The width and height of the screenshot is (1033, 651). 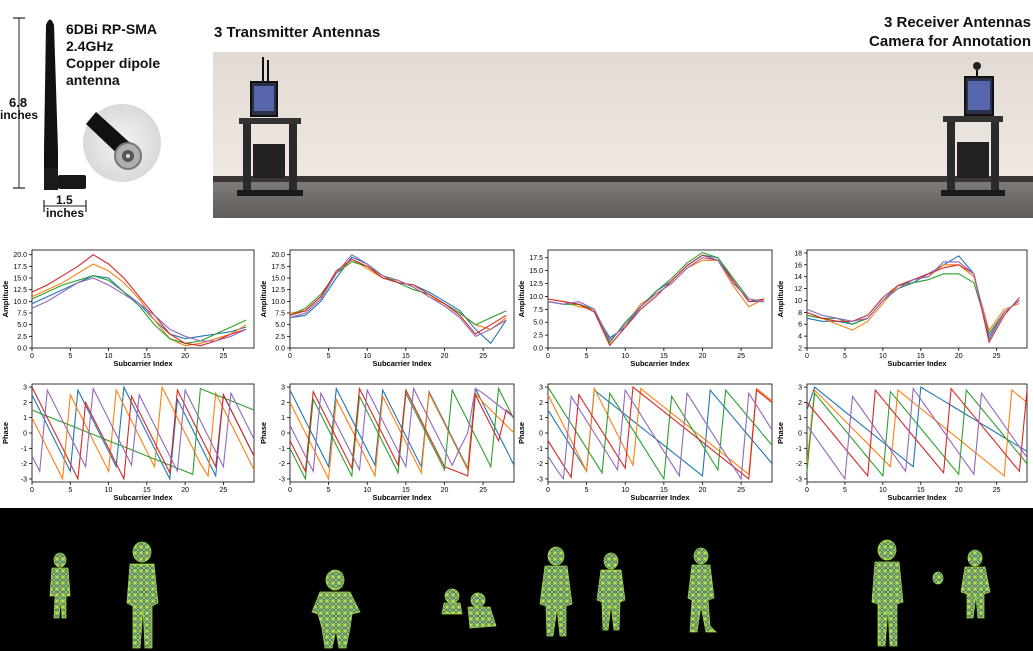 What do you see at coordinates (800, 313) in the screenshot?
I see `y-tick-label: 8` at bounding box center [800, 313].